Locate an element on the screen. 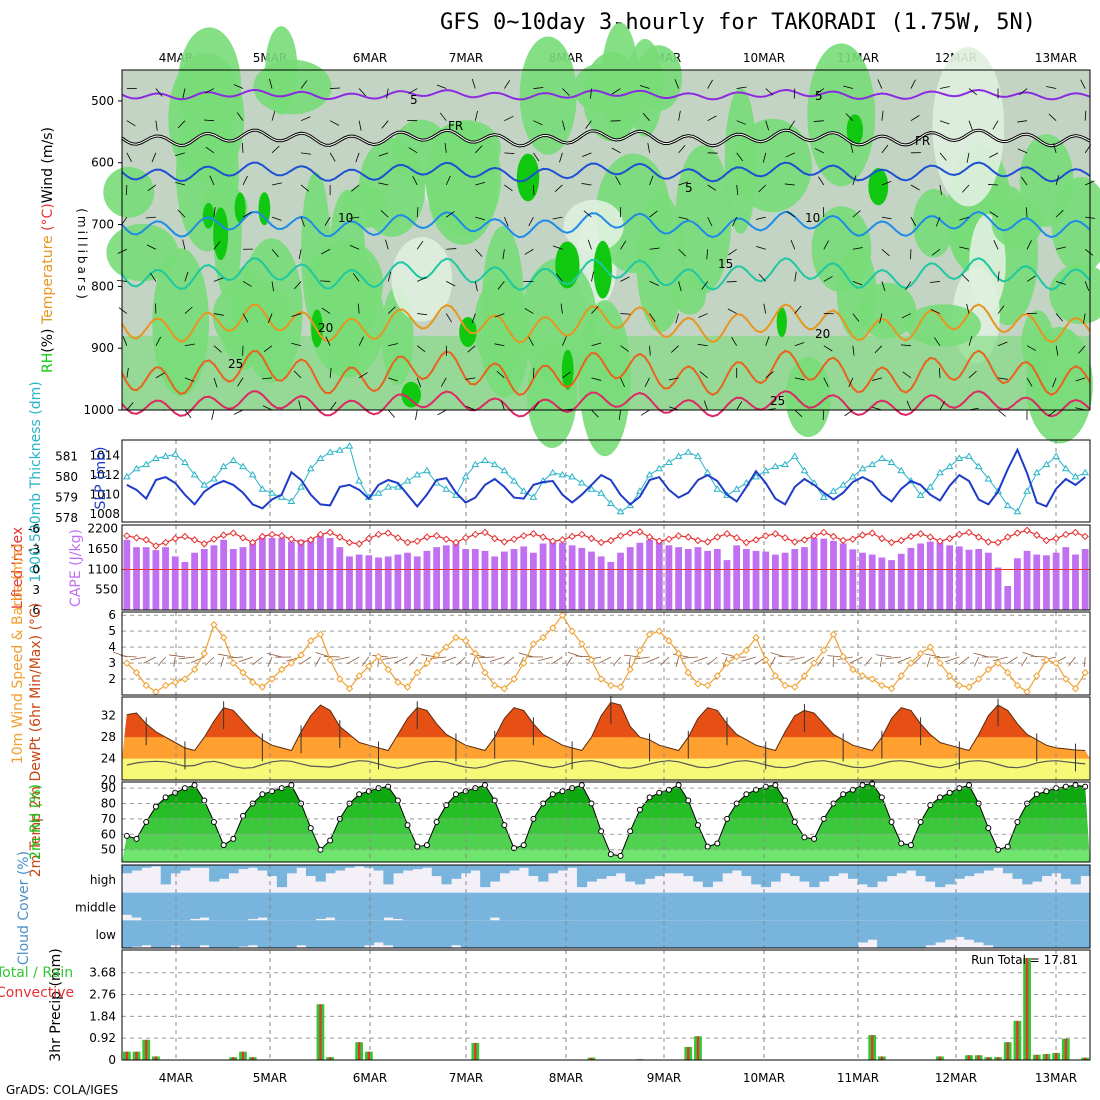 The image size is (1100, 1100). rh-line is located at coordinates (606, 819).